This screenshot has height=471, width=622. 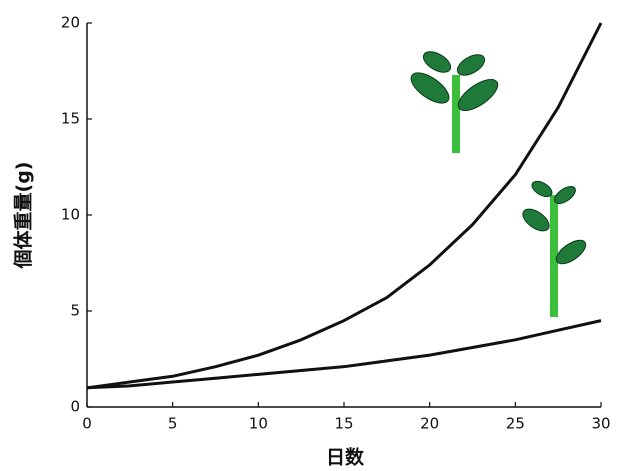 What do you see at coordinates (173, 424) in the screenshot?
I see `x-tick-label: 5` at bounding box center [173, 424].